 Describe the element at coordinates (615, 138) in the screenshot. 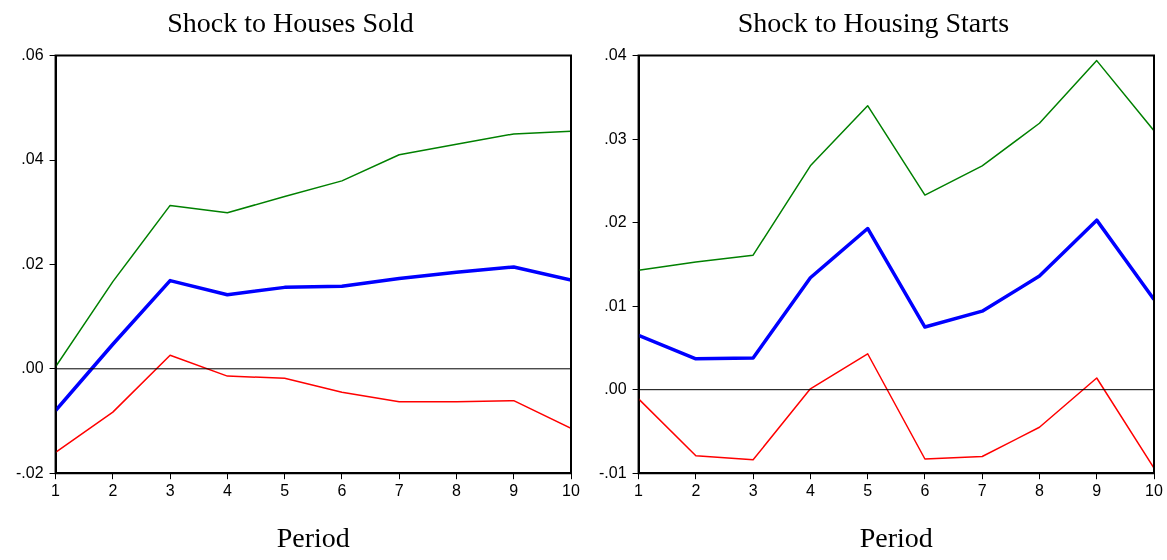

I see `y-tick-label: .03` at that location.